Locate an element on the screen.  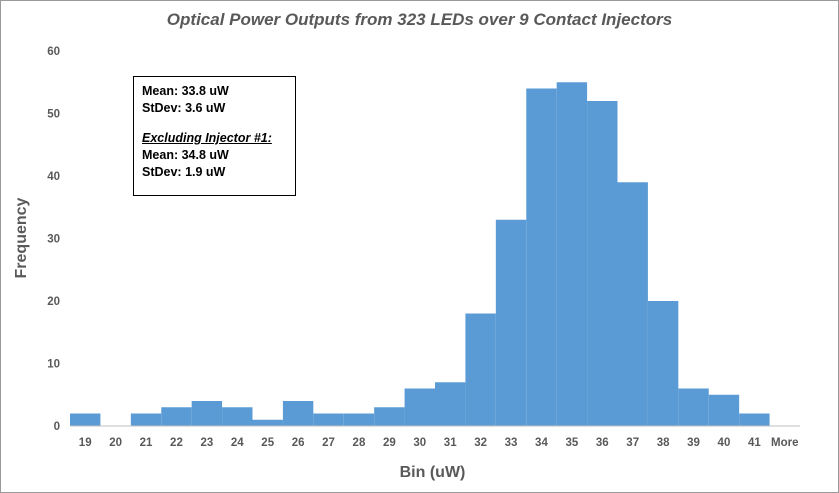
x-tick-label: 20 is located at coordinates (115, 443).